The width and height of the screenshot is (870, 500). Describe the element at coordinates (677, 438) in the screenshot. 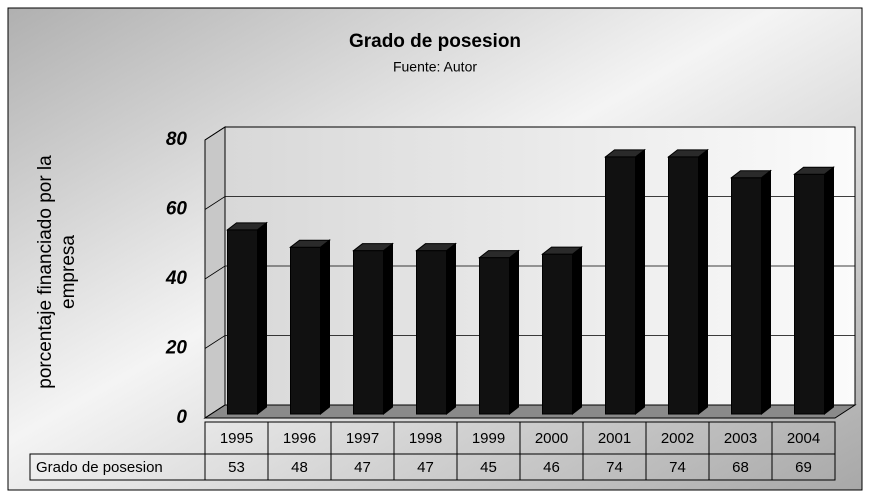

I see `x-tick-label: 2002` at that location.